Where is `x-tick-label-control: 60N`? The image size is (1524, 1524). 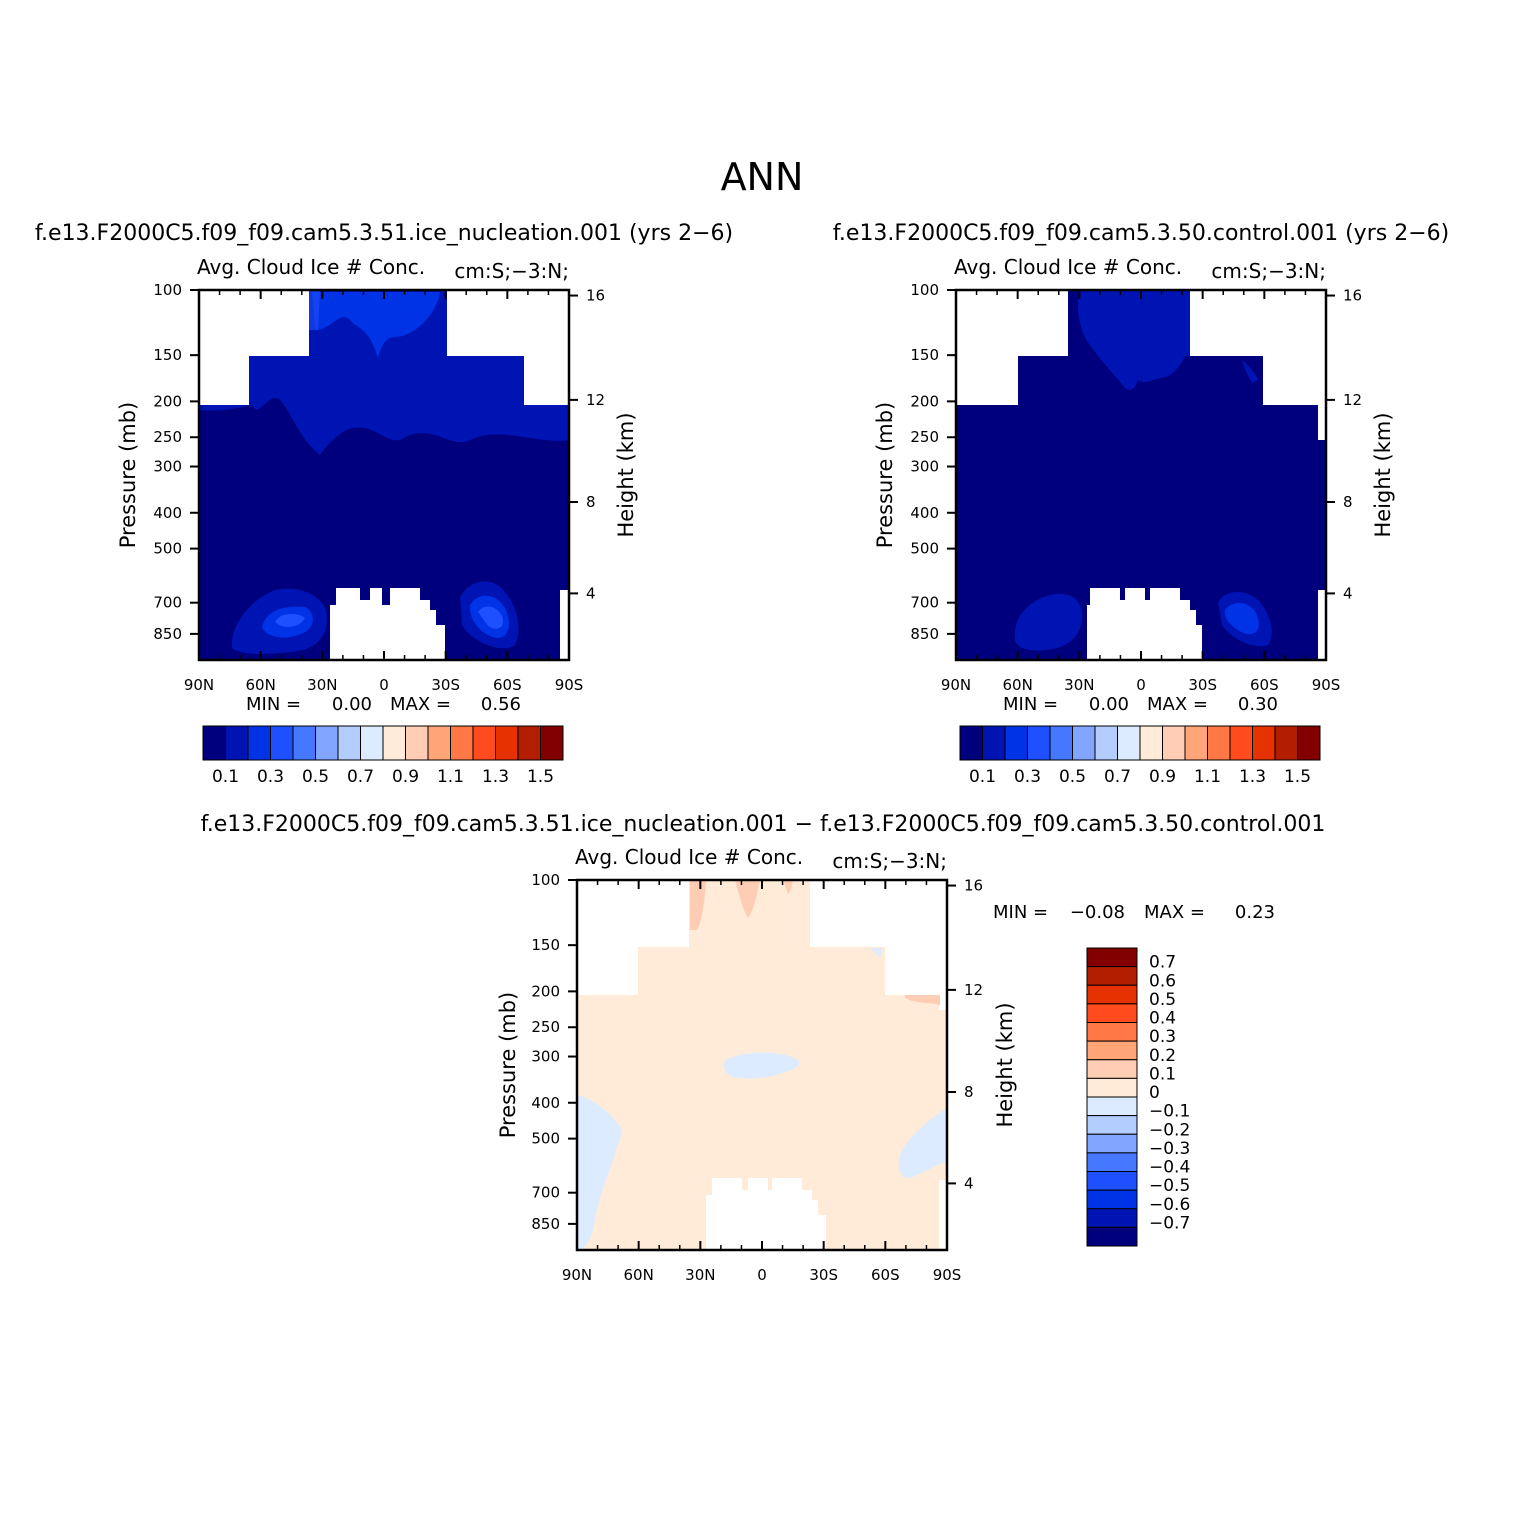 x-tick-label-control: 60N is located at coordinates (1018, 685).